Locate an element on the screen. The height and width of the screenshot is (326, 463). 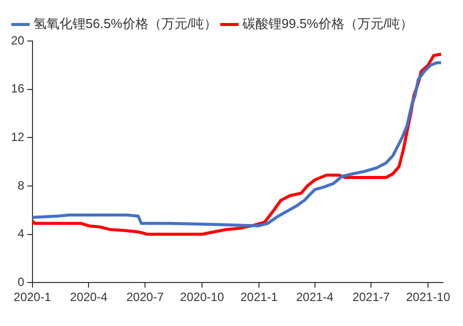
legend-label: 碳酸锂99.5%价格（万元/吨） is located at coordinates (327, 24).